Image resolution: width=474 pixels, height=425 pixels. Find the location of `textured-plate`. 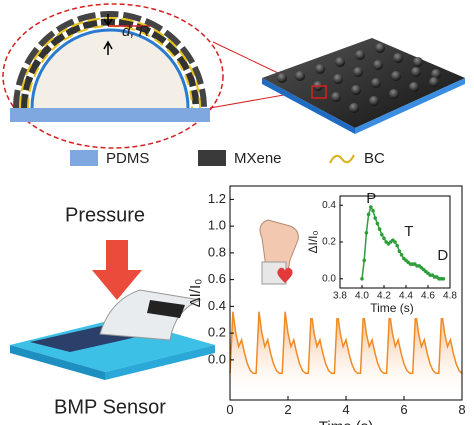

textured-plate is located at coordinates (337, 86).